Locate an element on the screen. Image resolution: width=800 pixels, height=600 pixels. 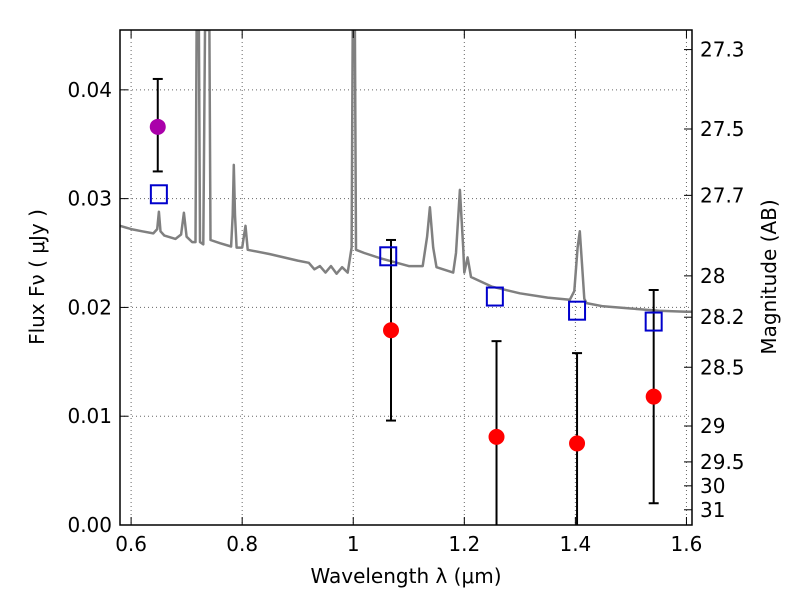
right-tick-label: 30 is located at coordinates (712, 486).